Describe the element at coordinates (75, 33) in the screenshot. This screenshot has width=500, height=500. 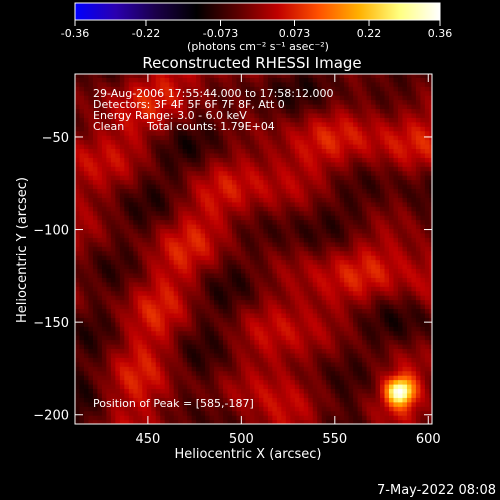
I see `colorbar-tick-label: -0.36` at that location.